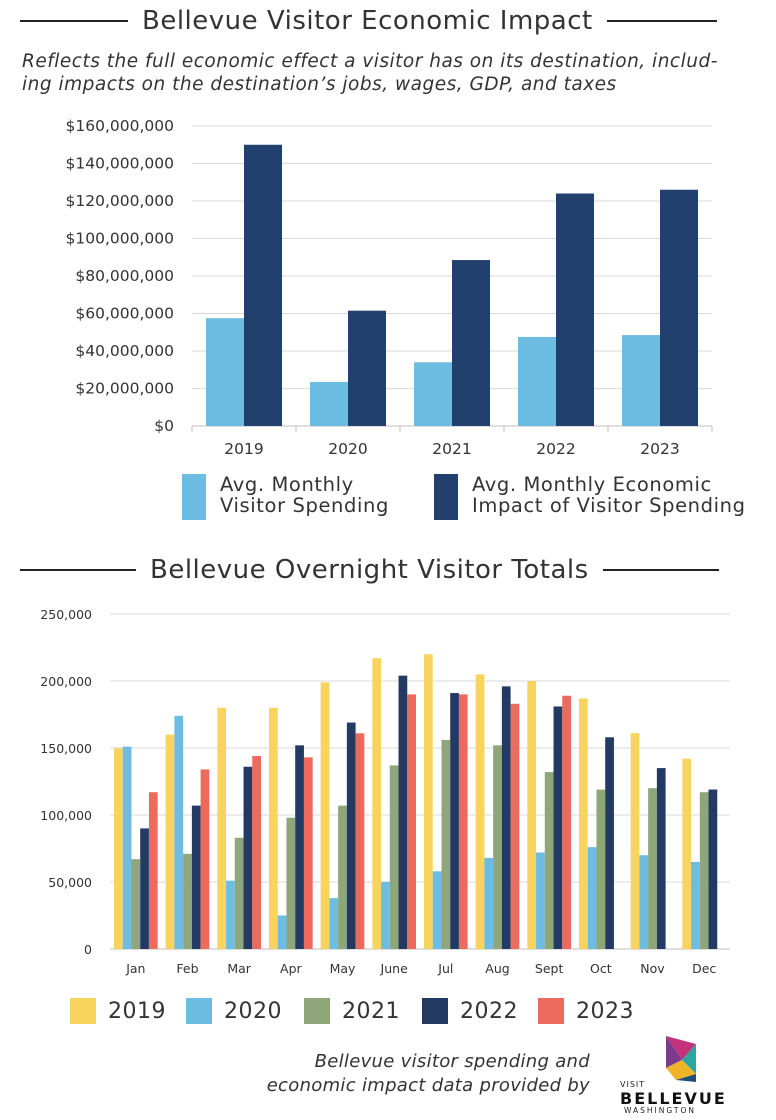 The image size is (776, 1120). What do you see at coordinates (136, 904) in the screenshot?
I see `bar-Jan-2021` at bounding box center [136, 904].